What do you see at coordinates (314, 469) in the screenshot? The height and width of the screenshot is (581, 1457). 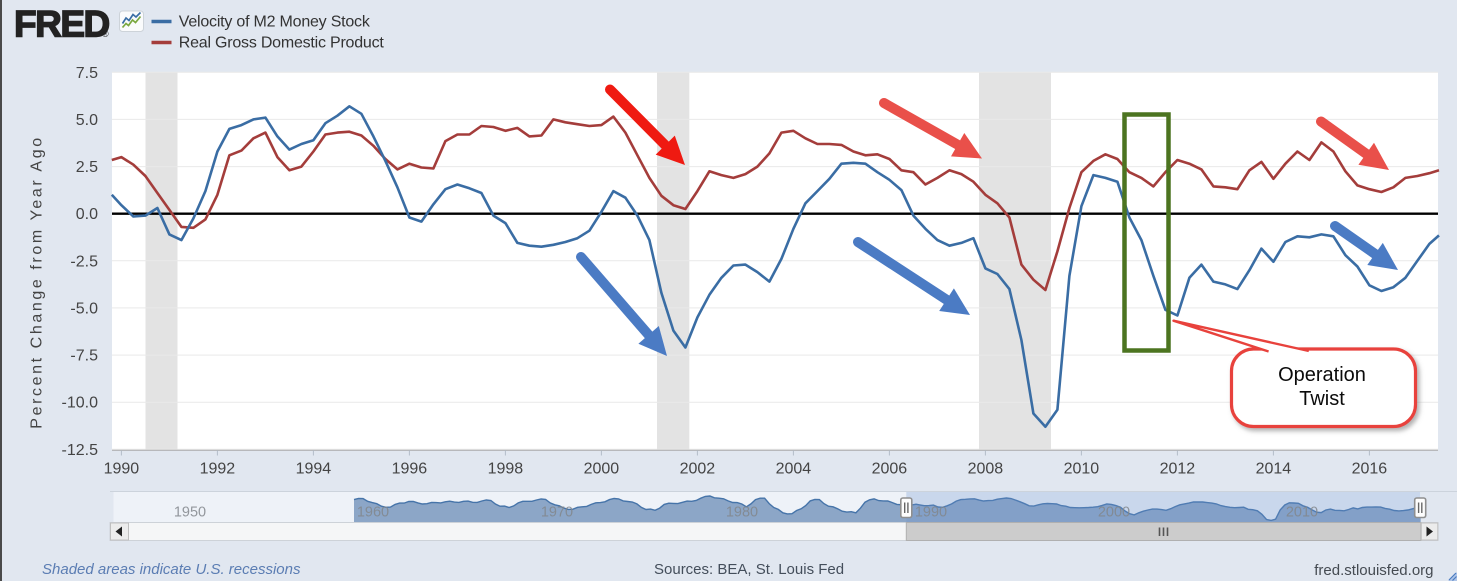 I see `svg-text: 1994` at bounding box center [314, 469].